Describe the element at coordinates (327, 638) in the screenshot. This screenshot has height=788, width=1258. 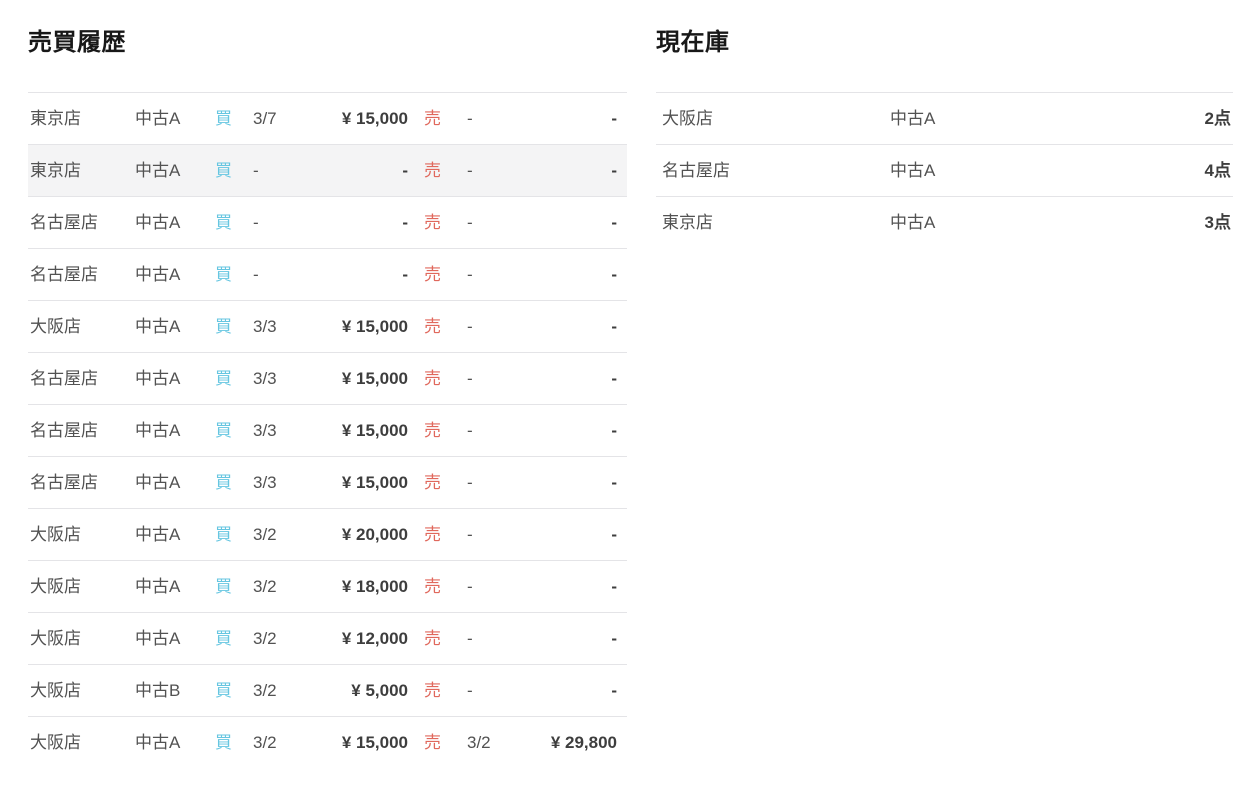
I see `trade-history-row: 大阪店 中古A 買 3/2 ¥ 12,000 売 - -` at that location.